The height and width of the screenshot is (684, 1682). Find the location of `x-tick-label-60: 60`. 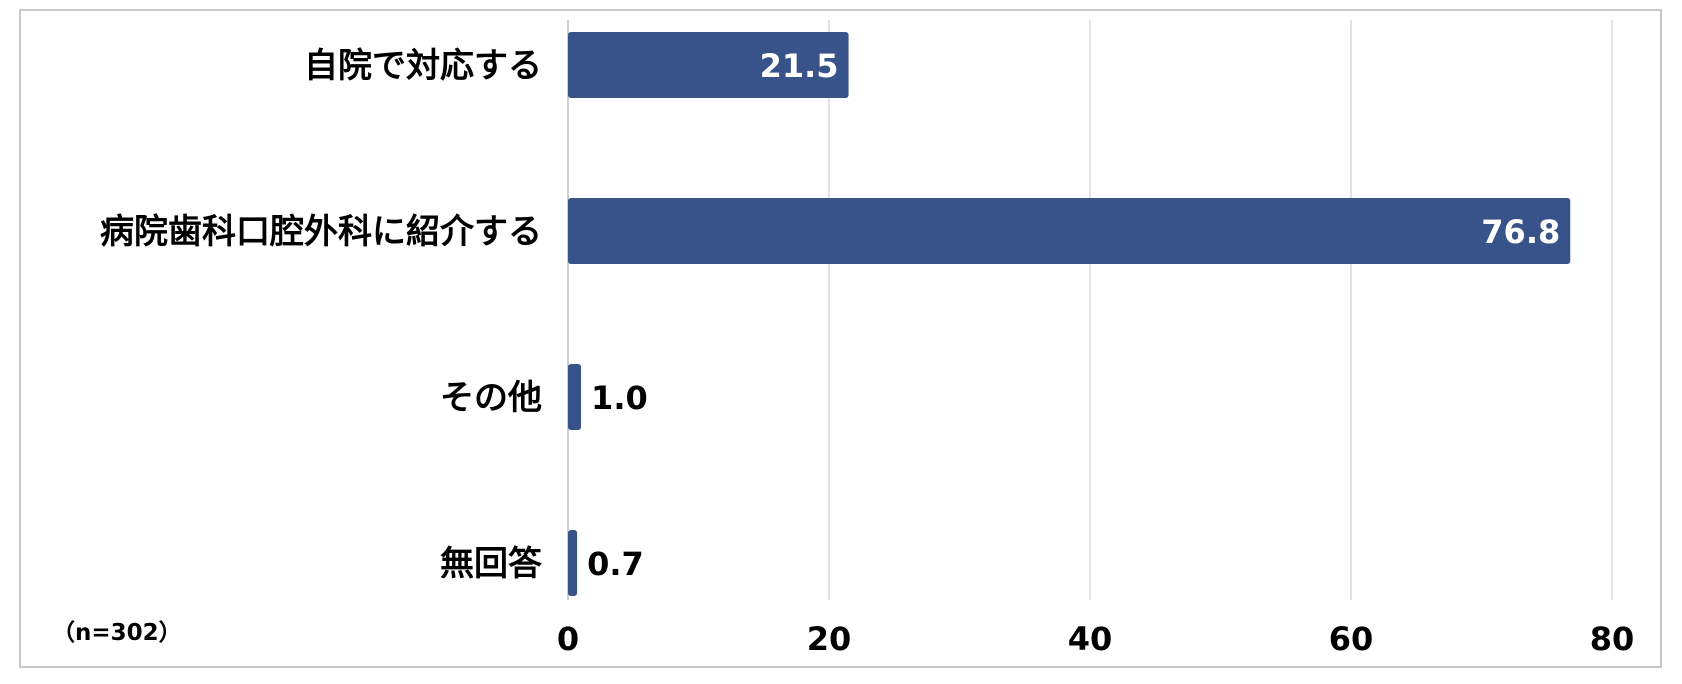

x-tick-label-60: 60 is located at coordinates (1351, 639).